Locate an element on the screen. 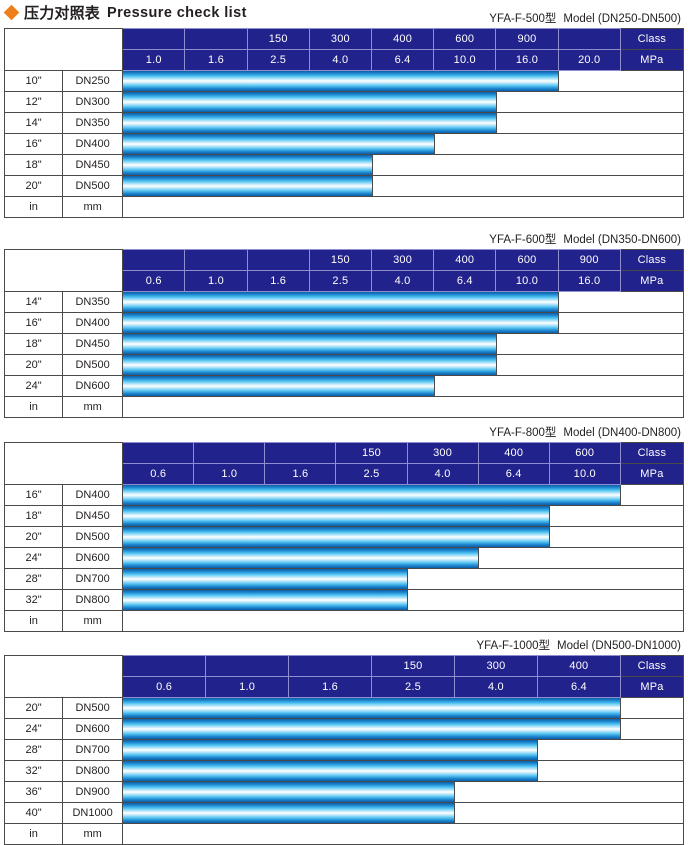 The height and width of the screenshot is (845, 688). mpa-header-cell-3: 4.0 is located at coordinates (340, 60).